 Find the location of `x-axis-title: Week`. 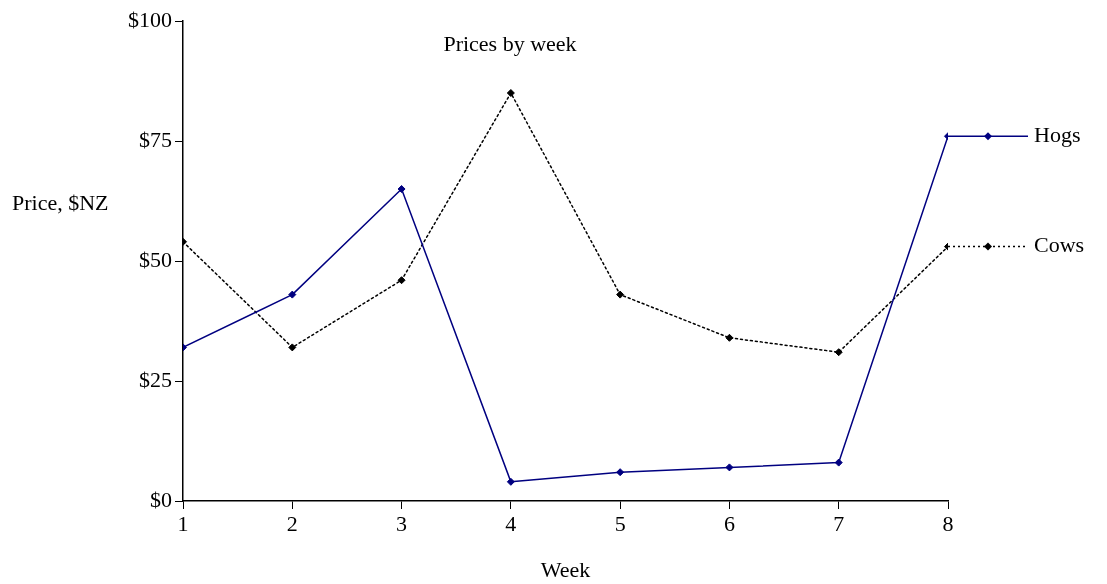

x-axis-title: Week is located at coordinates (565, 569).